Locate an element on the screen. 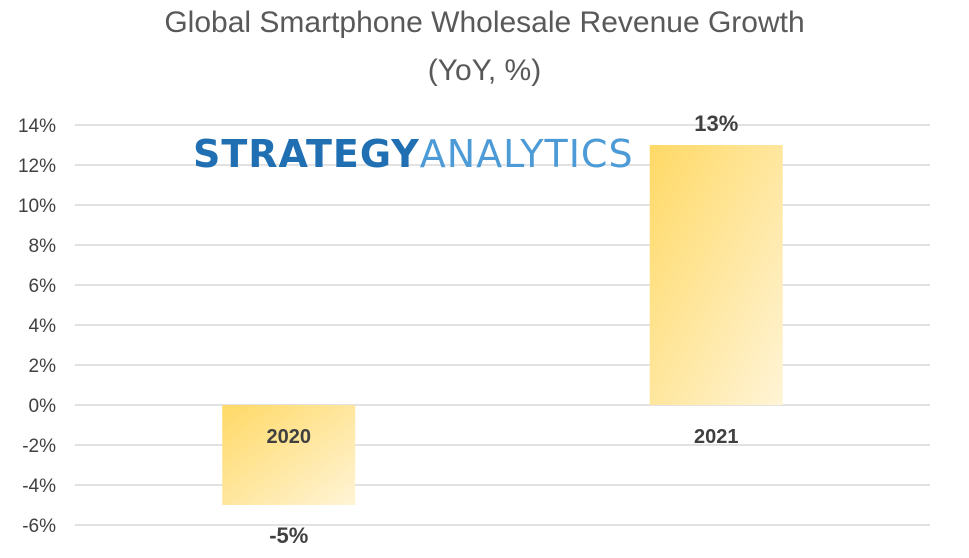 The image size is (969, 558). y-tick-label: 10% is located at coordinates (37, 206).